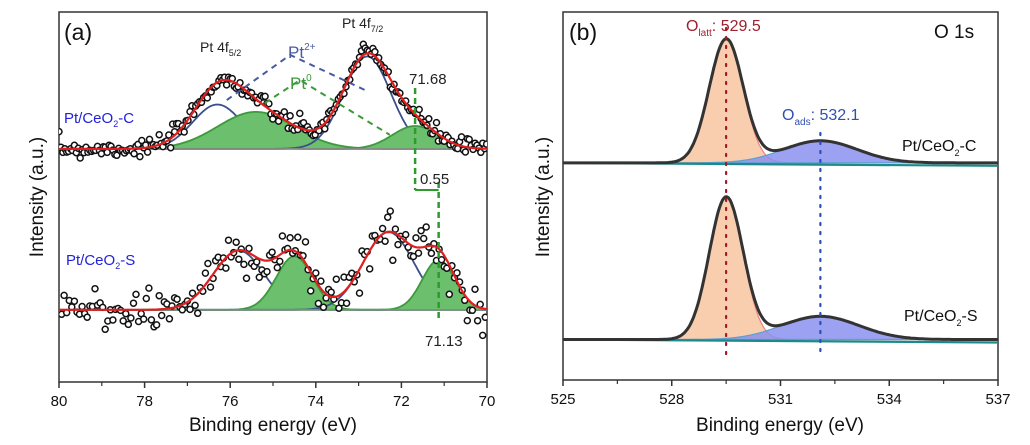  I want to click on pt4f52-label: Pt 4f5/2, so click(220, 48).